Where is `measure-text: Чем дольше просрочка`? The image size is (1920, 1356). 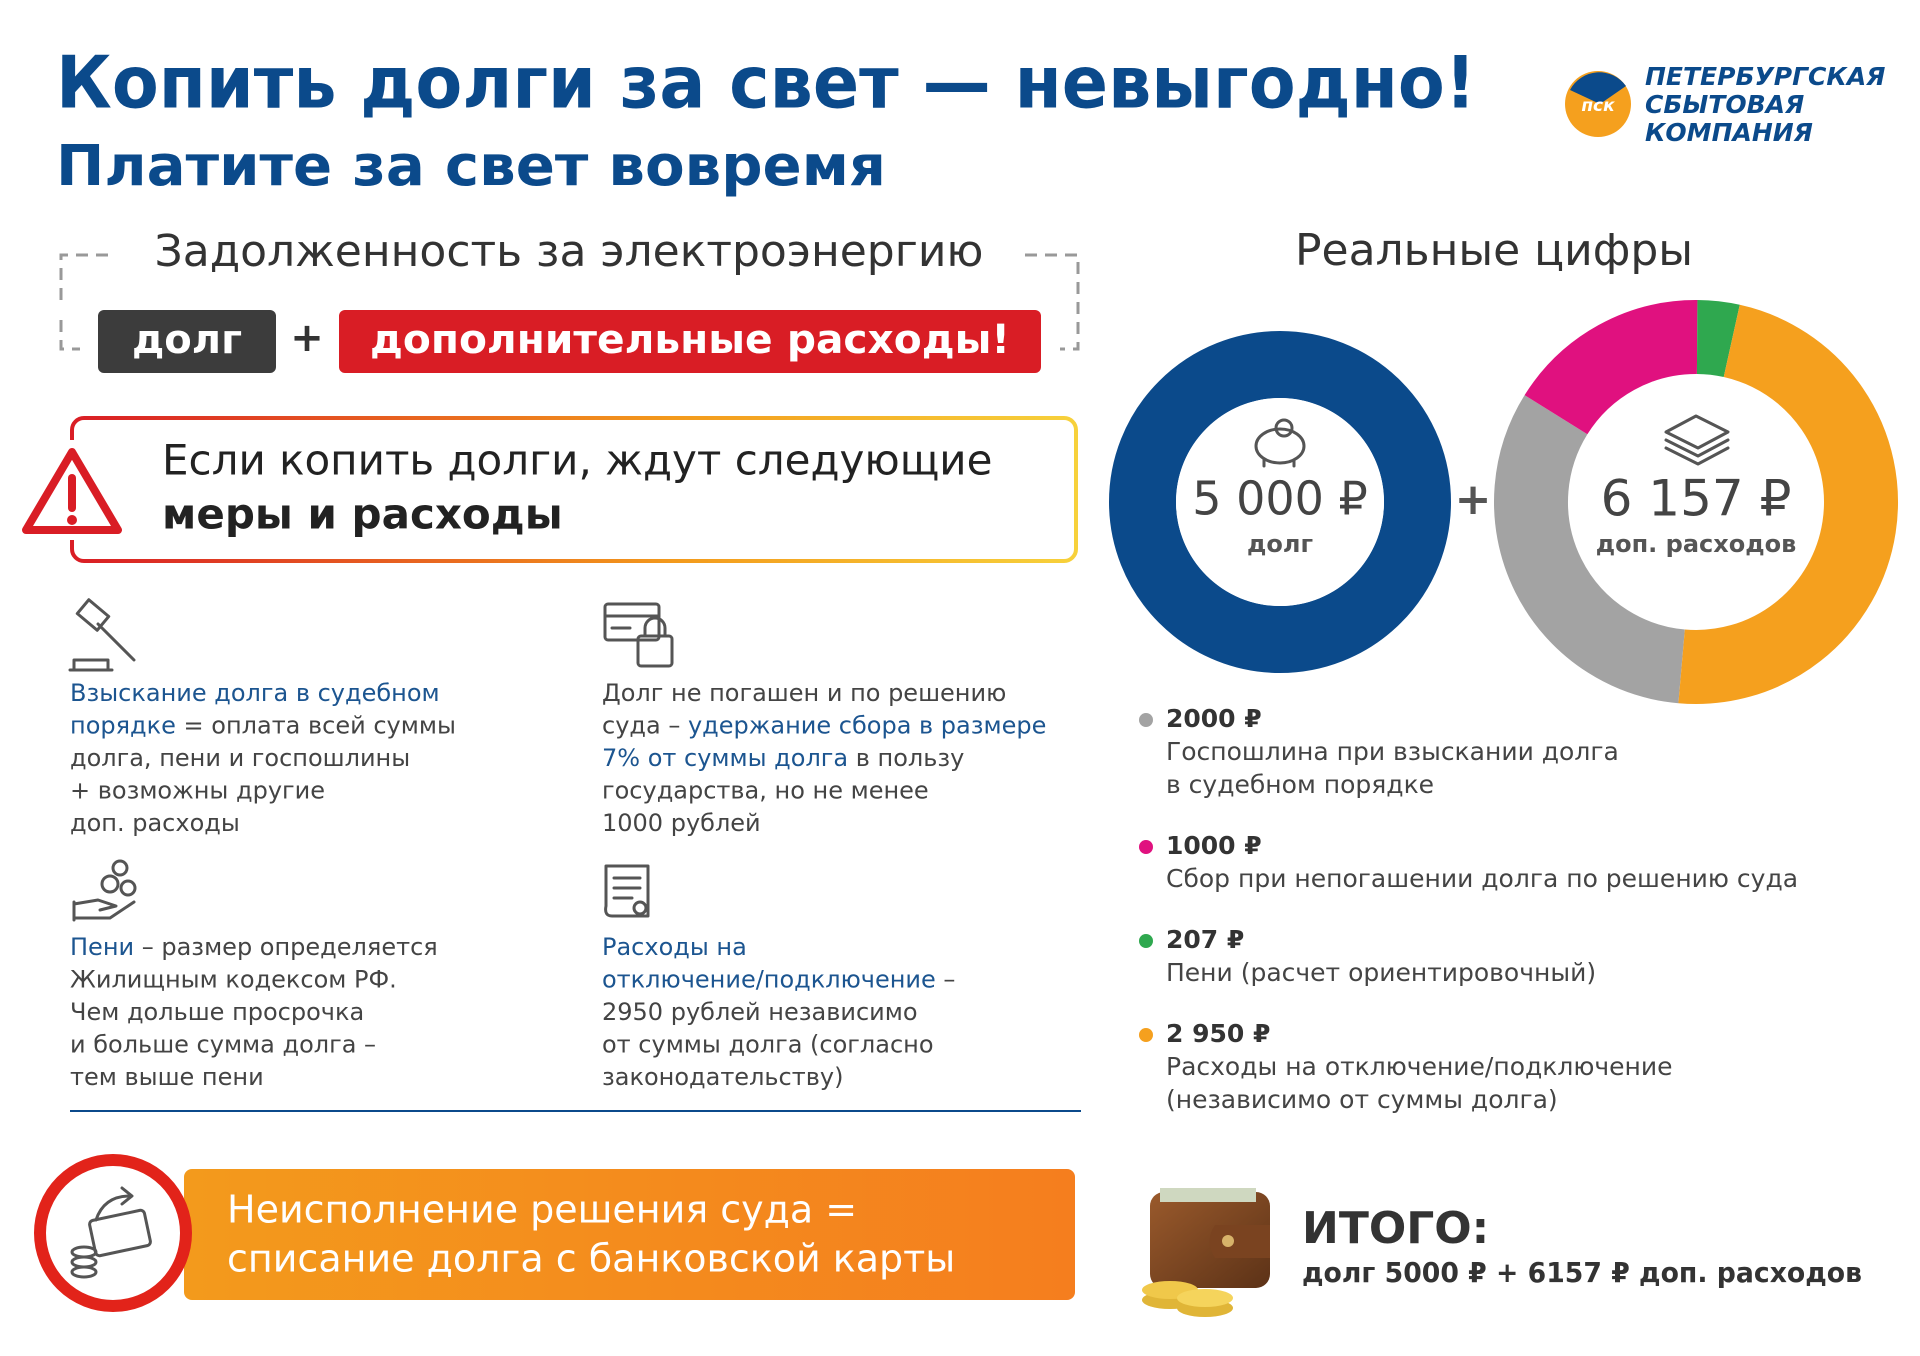
measure-text: Чем дольше просрочка is located at coordinates (217, 1012).